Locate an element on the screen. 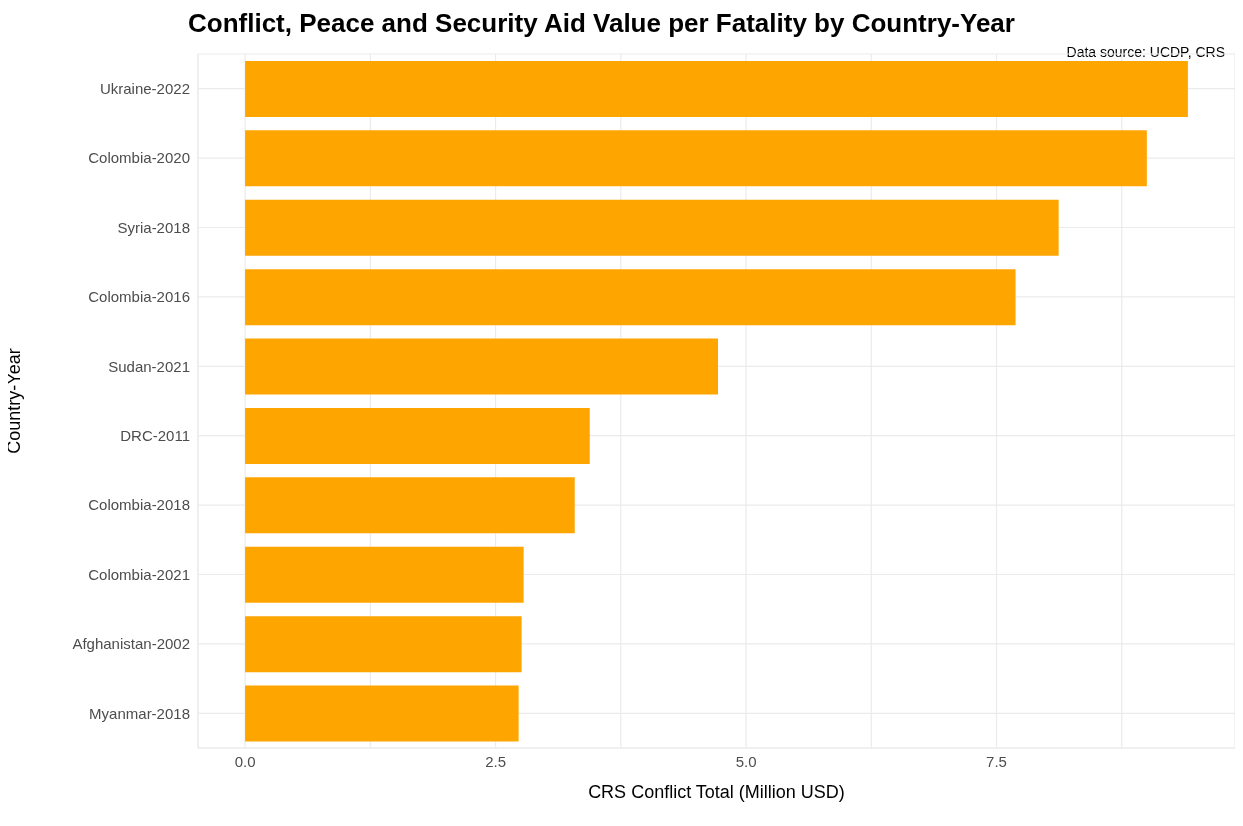  x-tick-label: 7.5 is located at coordinates (996, 761).